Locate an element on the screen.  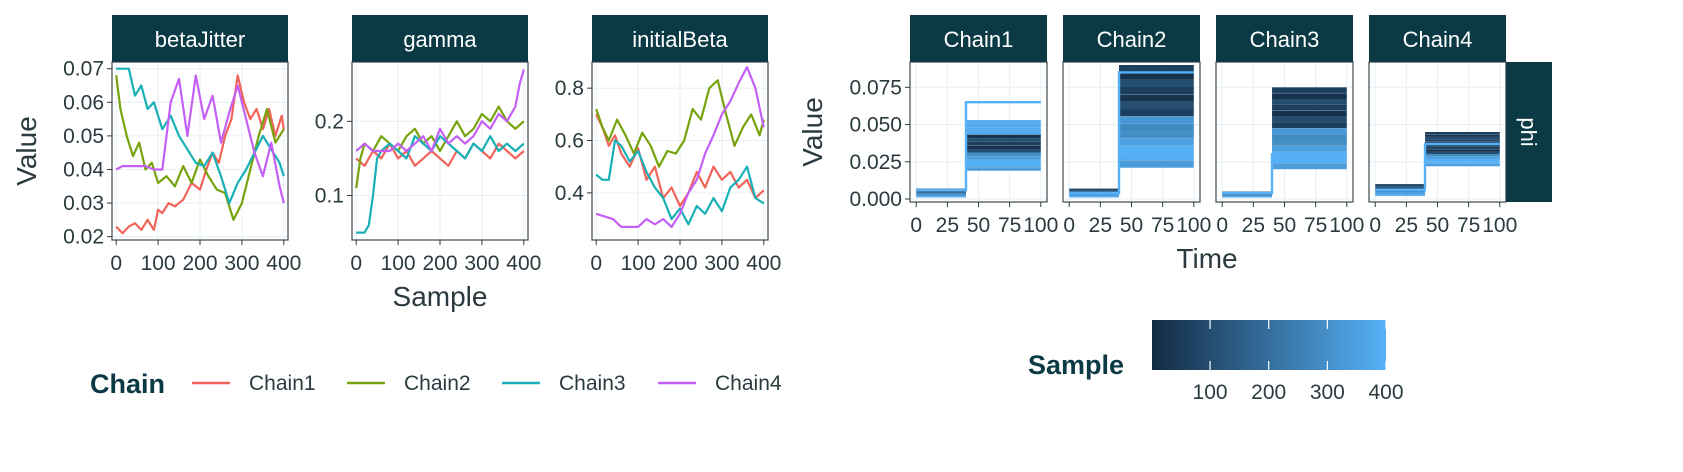
facet-strip-label: Chain3 is located at coordinates (1285, 39).